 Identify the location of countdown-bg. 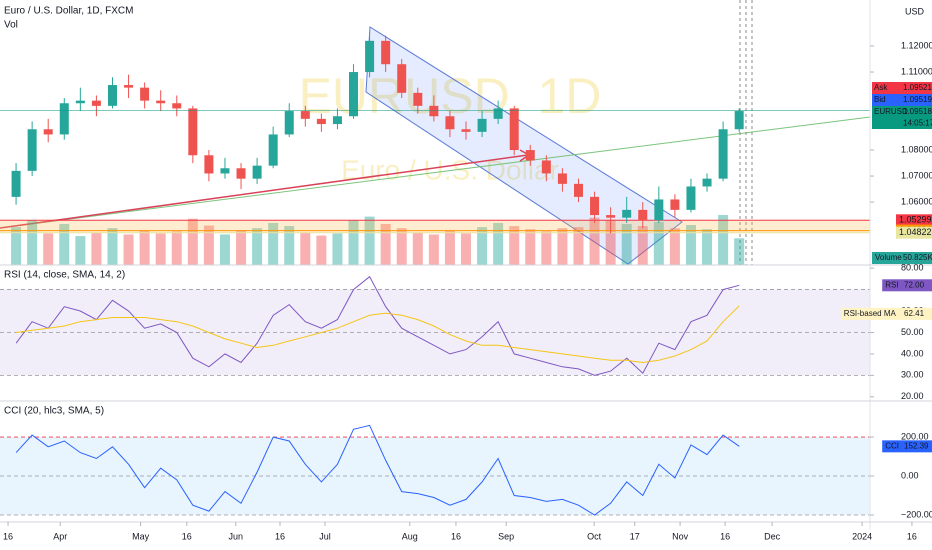
(902, 123).